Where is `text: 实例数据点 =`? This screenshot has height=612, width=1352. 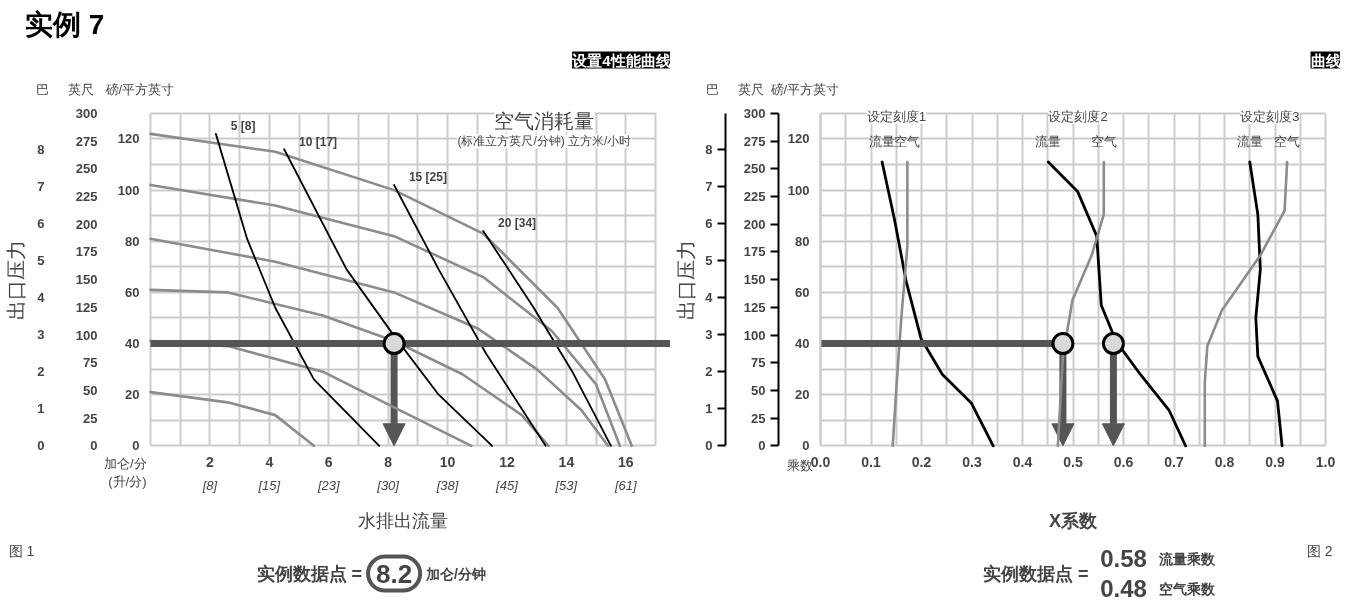 text: 实例数据点 = is located at coordinates (1035, 573).